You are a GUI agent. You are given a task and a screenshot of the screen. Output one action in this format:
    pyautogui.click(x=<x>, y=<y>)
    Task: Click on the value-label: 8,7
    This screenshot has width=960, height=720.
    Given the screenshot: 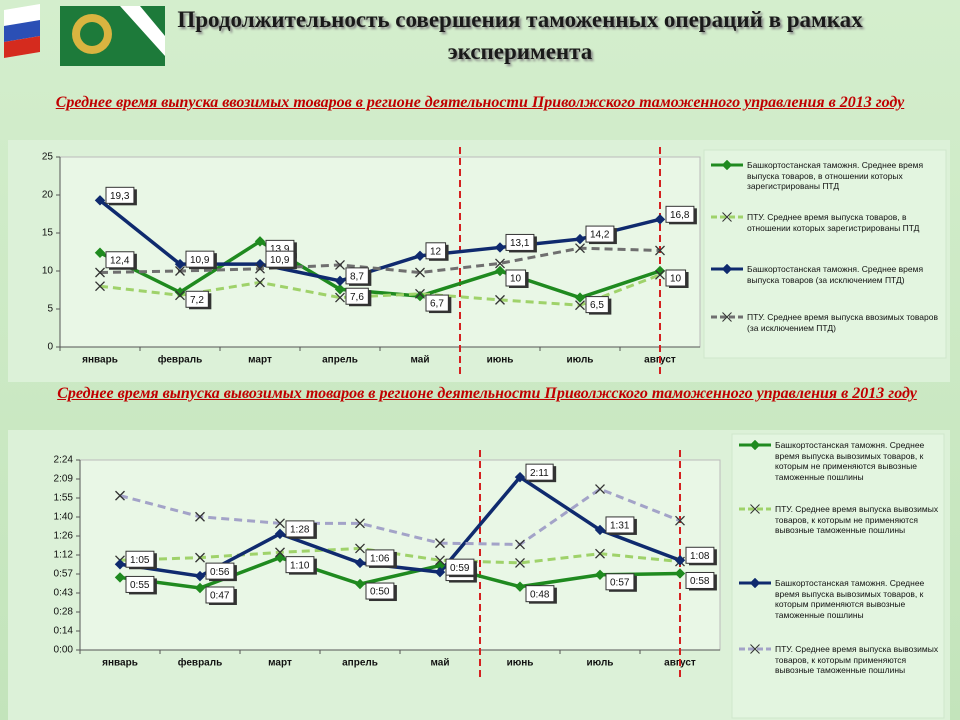 What is the action you would take?
    pyautogui.click(x=358, y=276)
    